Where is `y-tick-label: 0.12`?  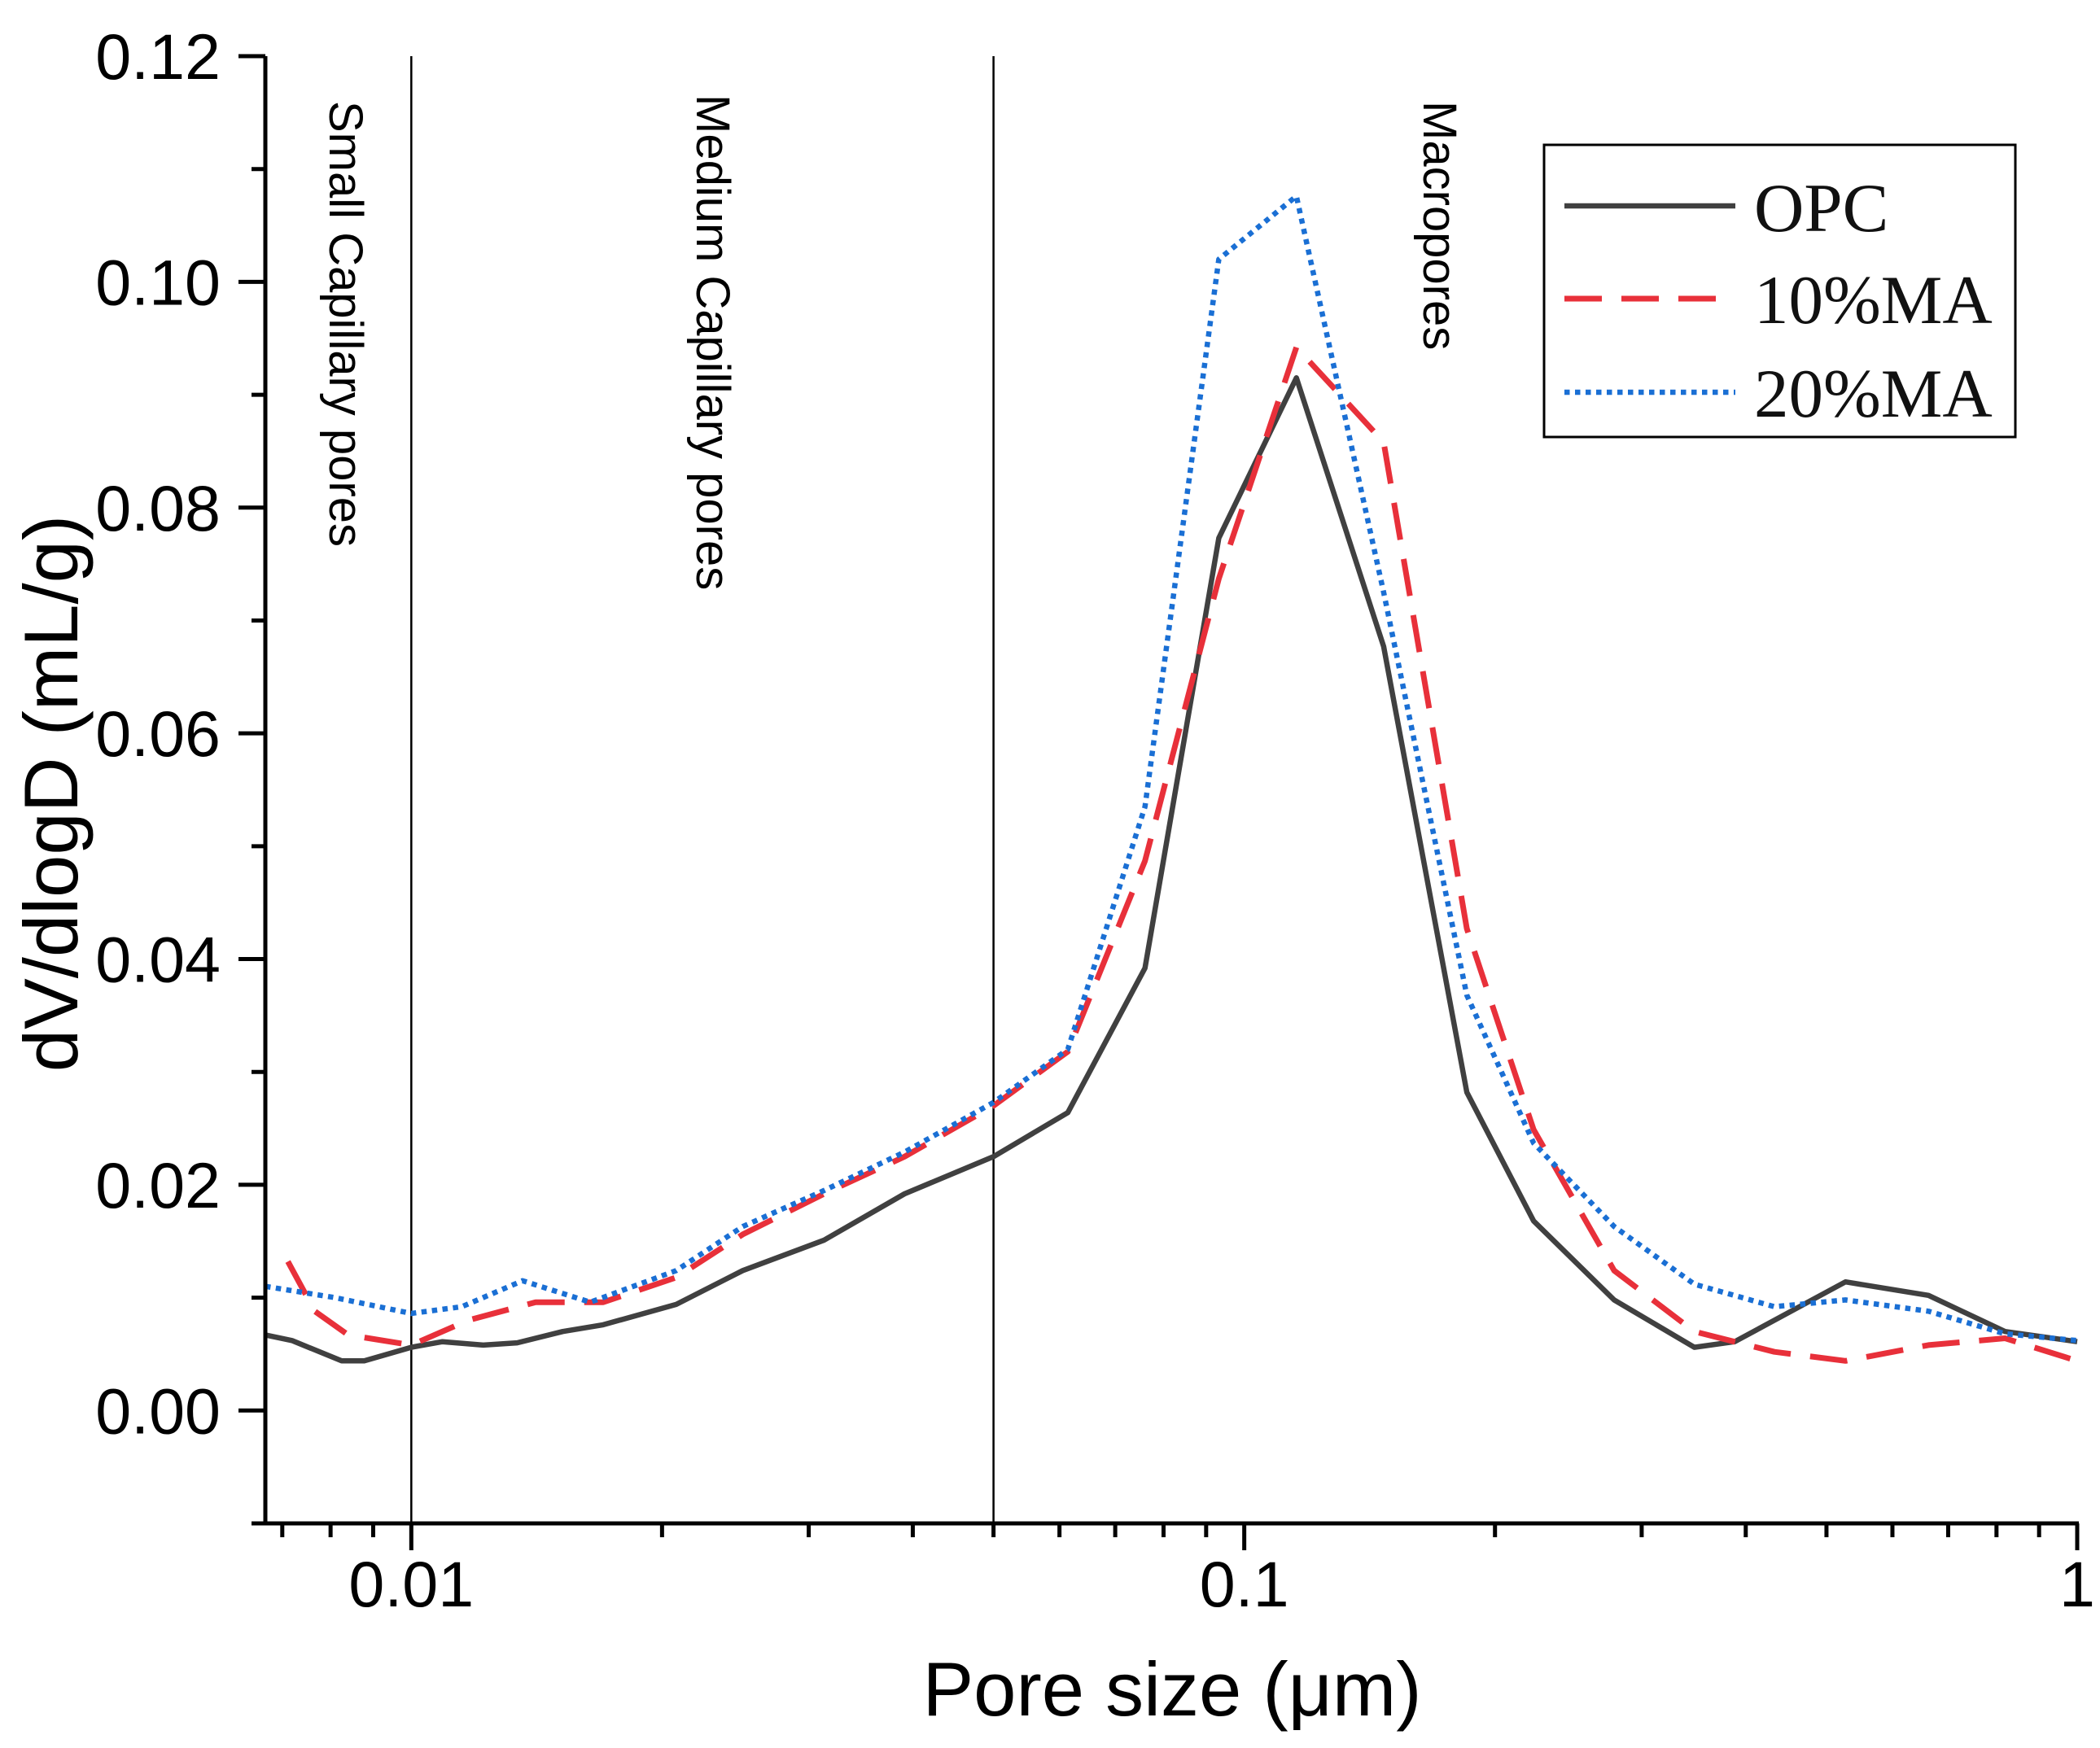 y-tick-label: 0.12 is located at coordinates (158, 56).